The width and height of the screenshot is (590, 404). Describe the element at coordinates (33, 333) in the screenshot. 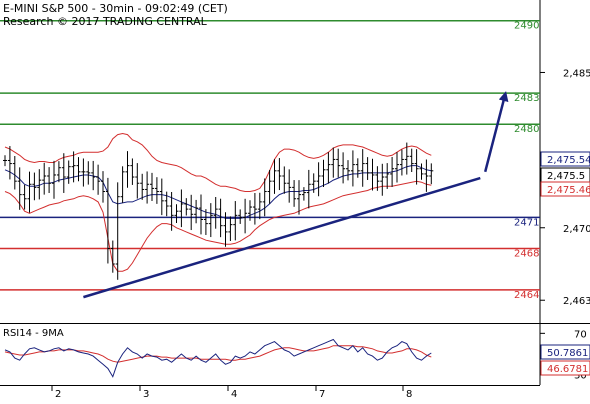

I see `rsi-title: RSI14 - 9MA` at that location.